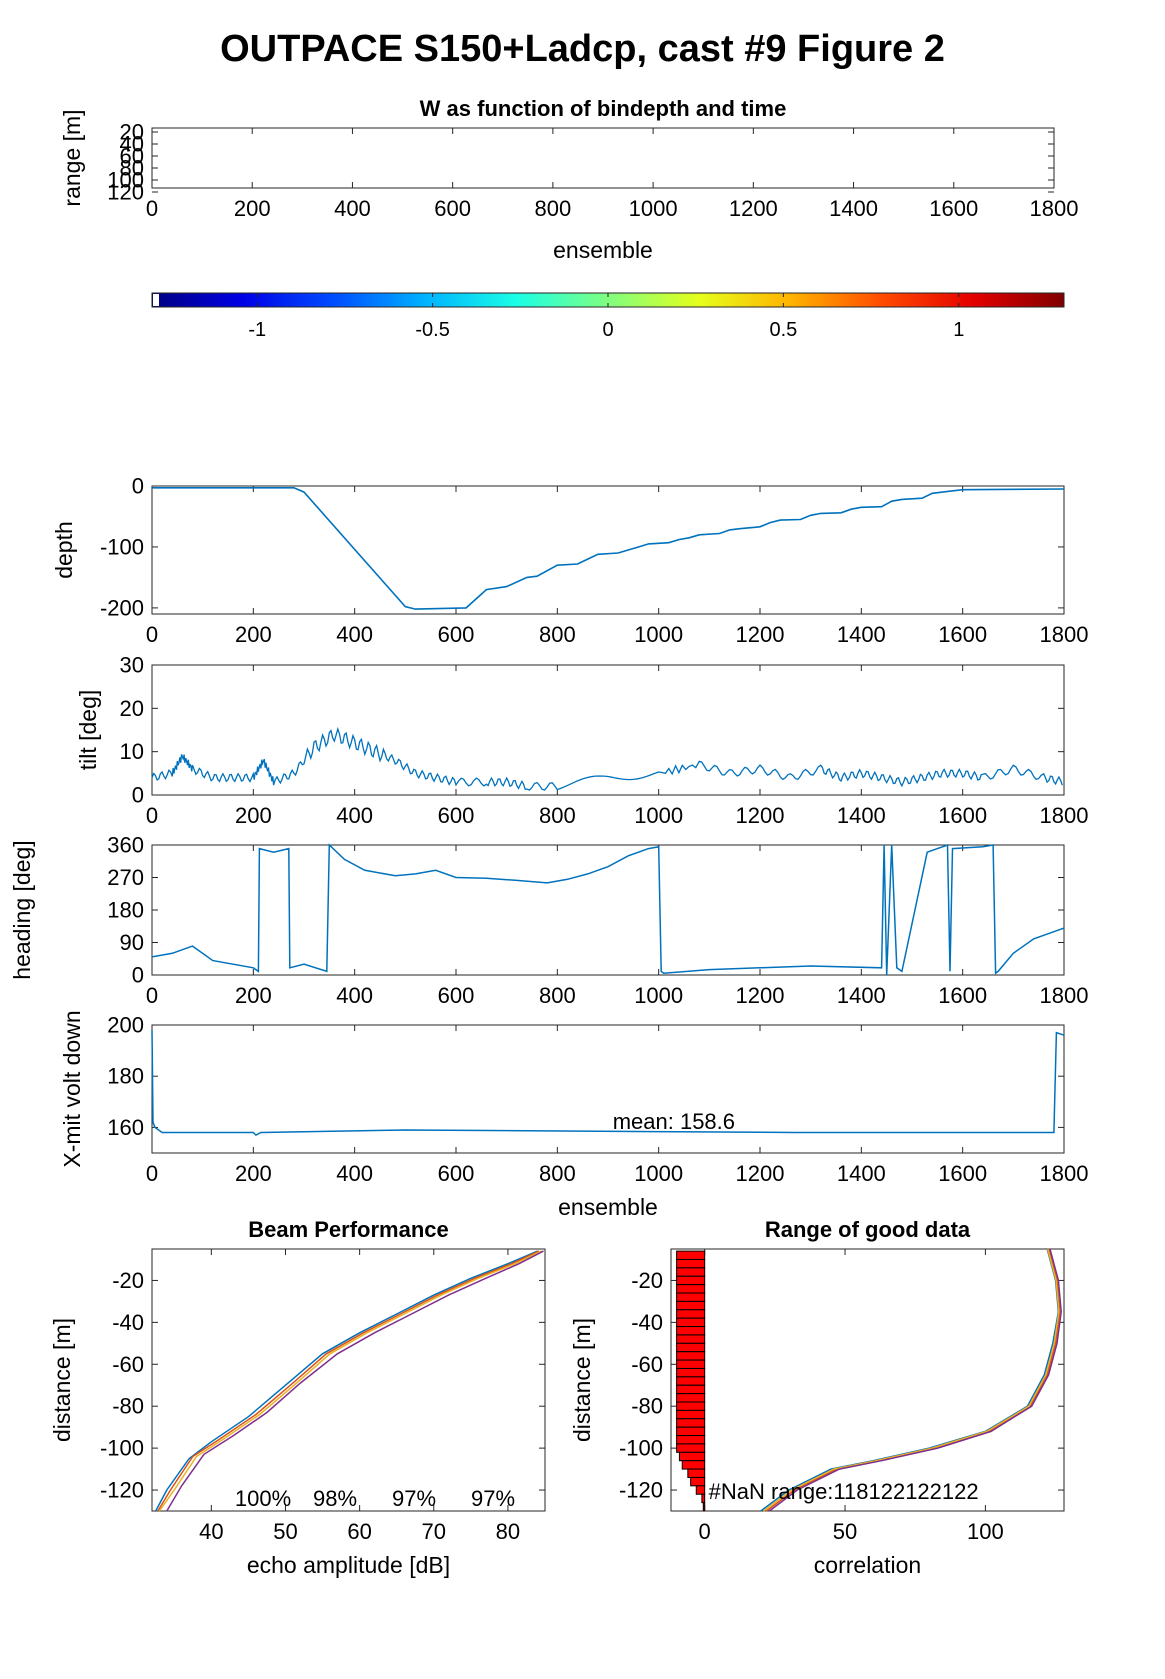 Image resolution: width=1165 pixels, height=1679 pixels. I want to click on w_image-ytick-label: 120, so click(125, 192).